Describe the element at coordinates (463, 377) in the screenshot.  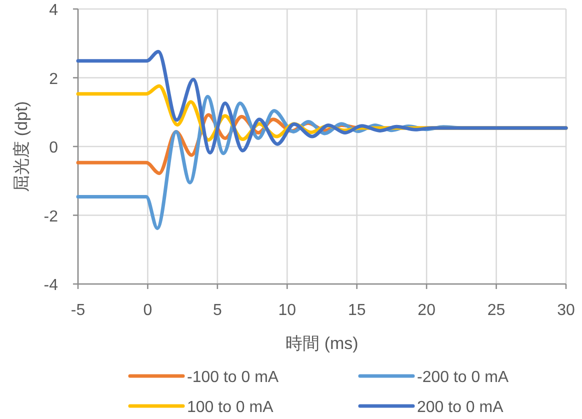
I see `legend-label: -200 to 0 mA` at that location.